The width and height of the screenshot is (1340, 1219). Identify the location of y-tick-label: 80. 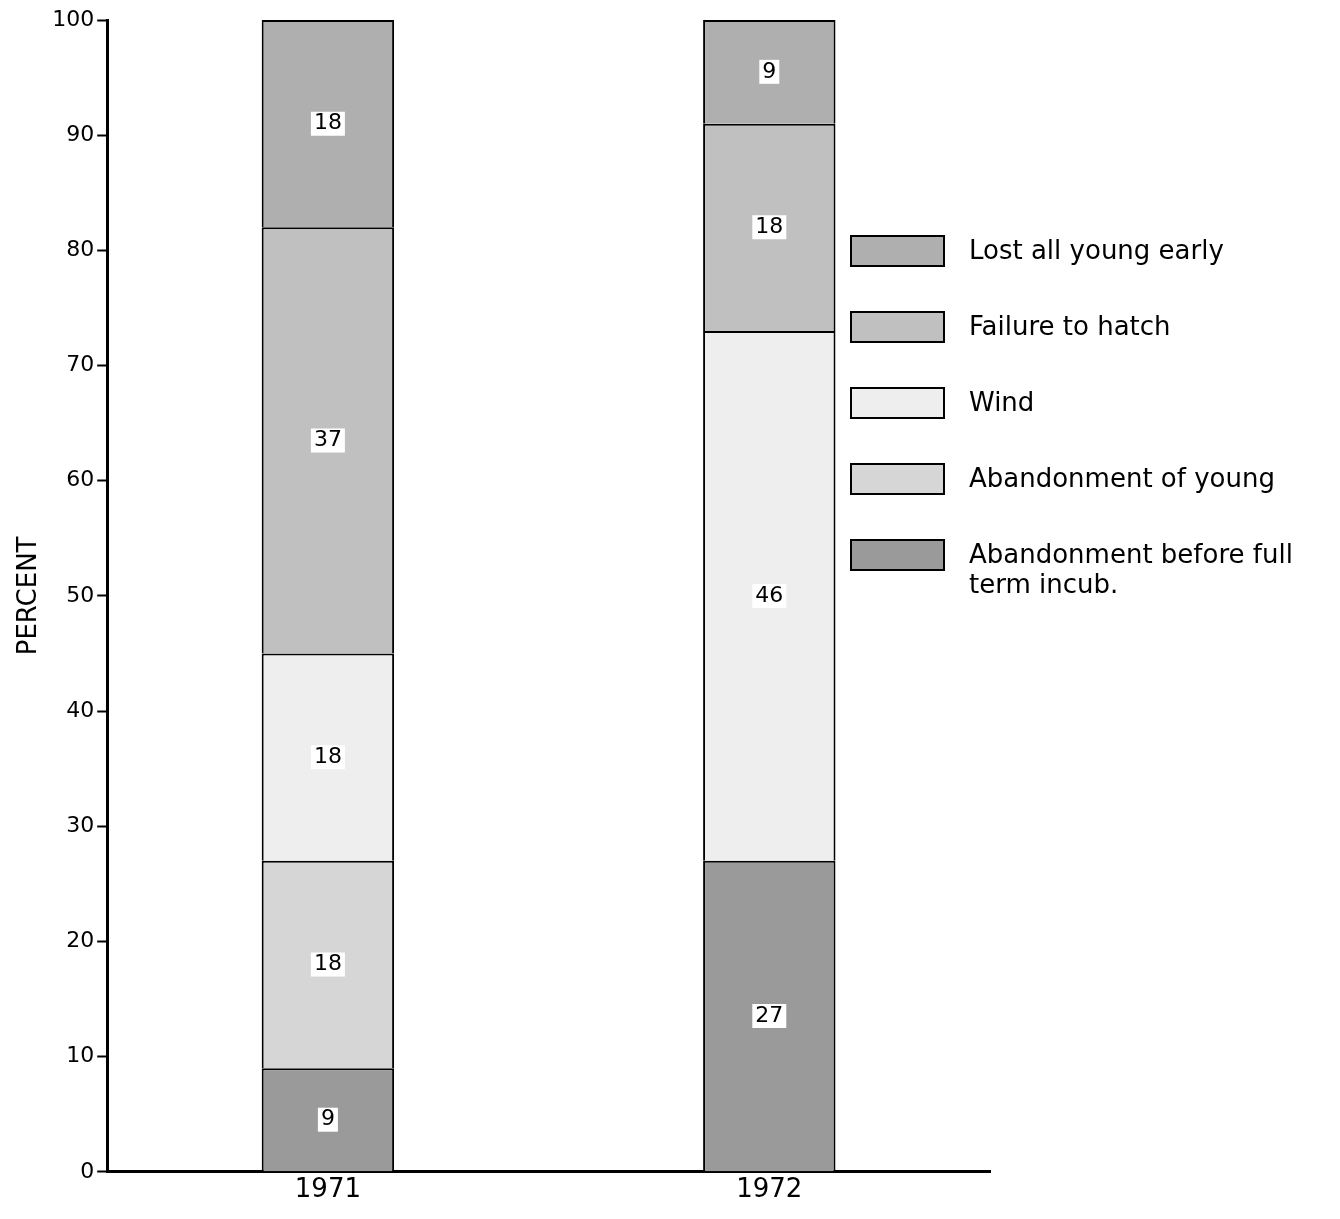
(80, 249).